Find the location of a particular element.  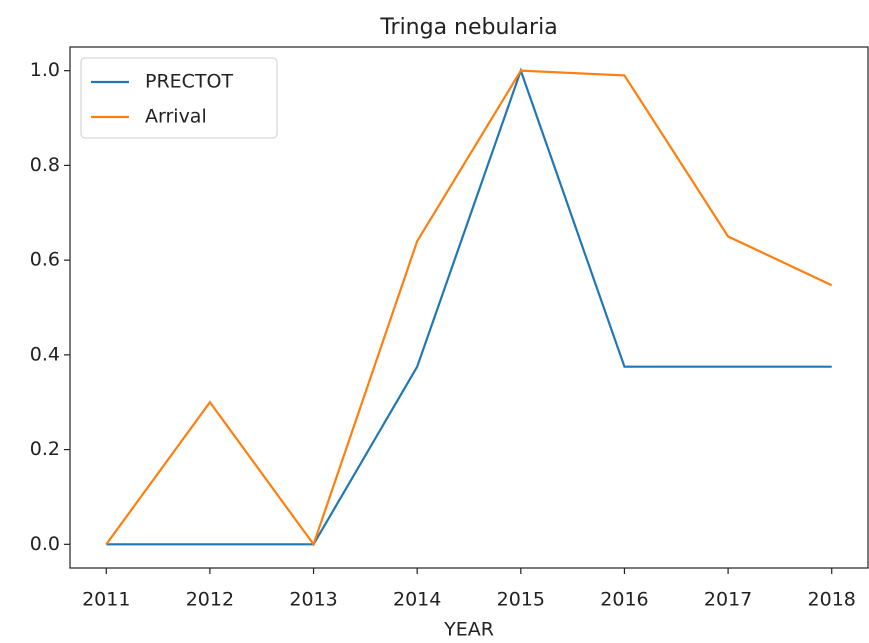

legend-label: PRECTOT is located at coordinates (189, 82).